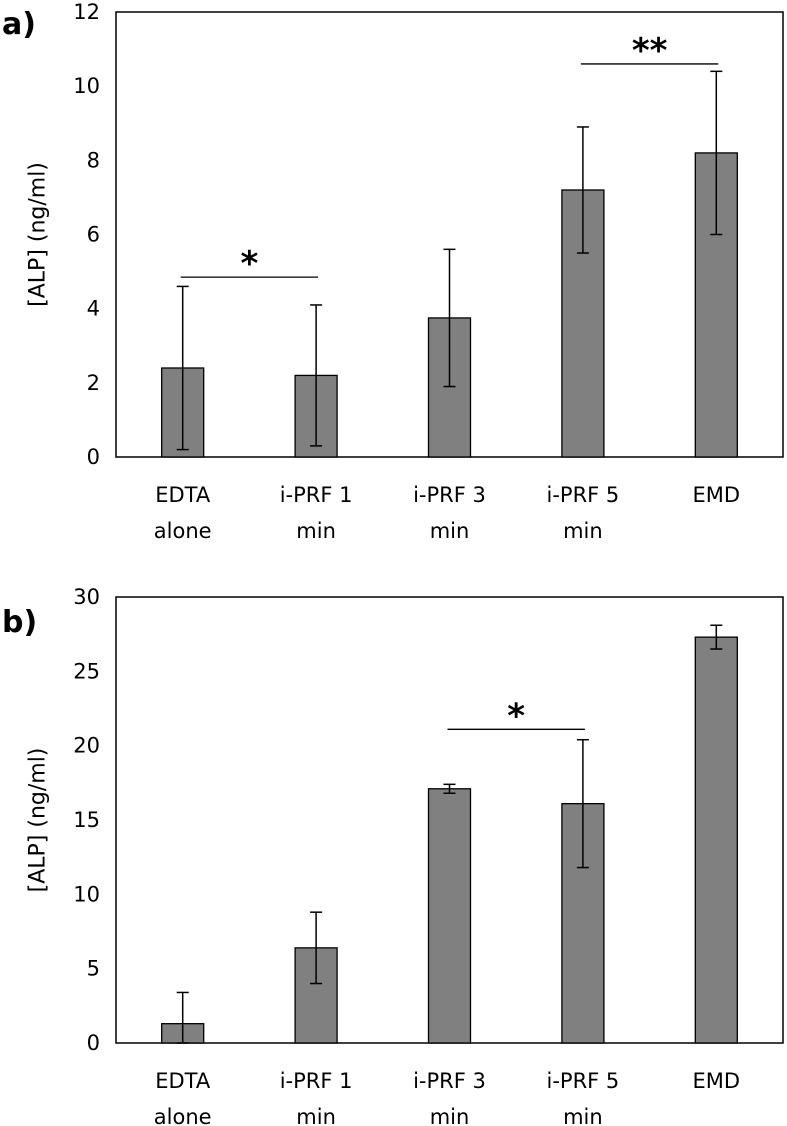 The image size is (787, 1126). Describe the element at coordinates (93, 309) in the screenshot. I see `y-tick-label: 4` at that location.